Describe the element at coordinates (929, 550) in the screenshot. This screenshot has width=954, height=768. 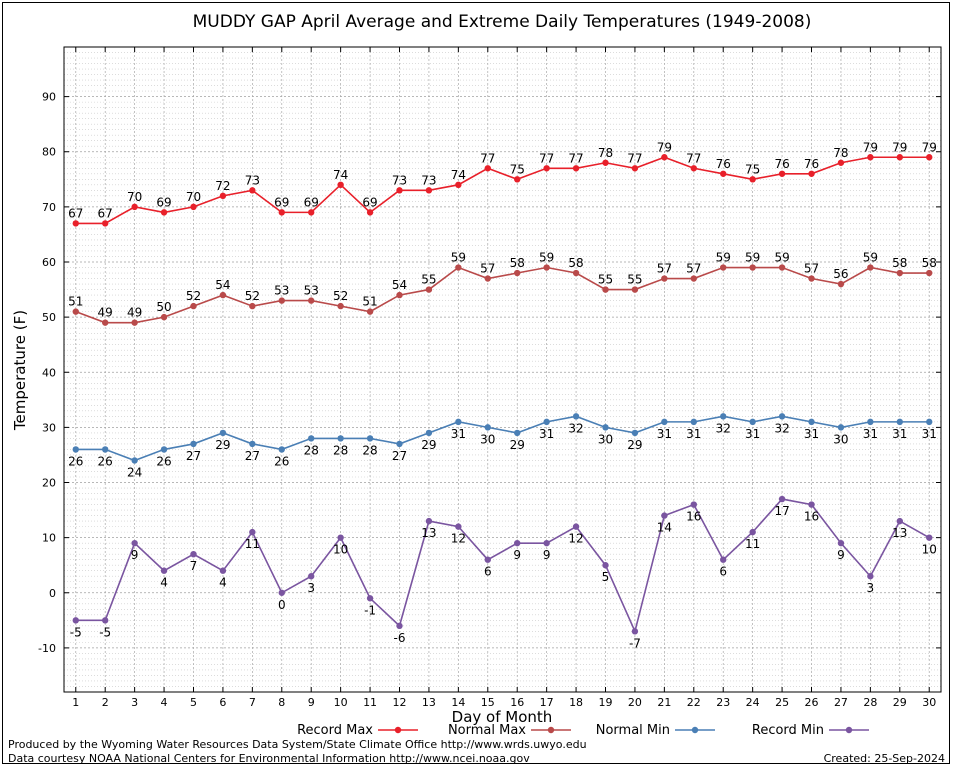
I see `data-label-record-min: 10` at that location.